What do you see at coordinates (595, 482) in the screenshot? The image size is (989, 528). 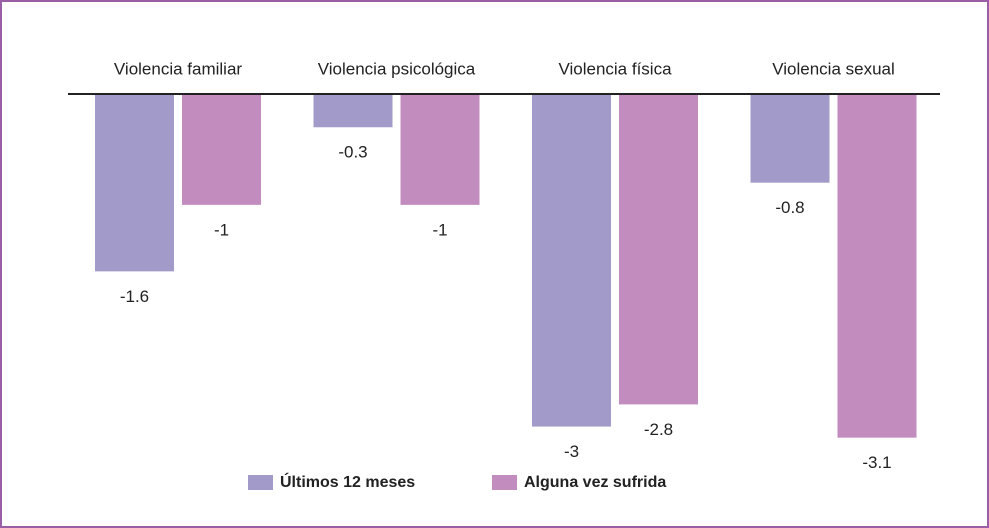 I see `legend-label: Alguna vez sufrida` at bounding box center [595, 482].